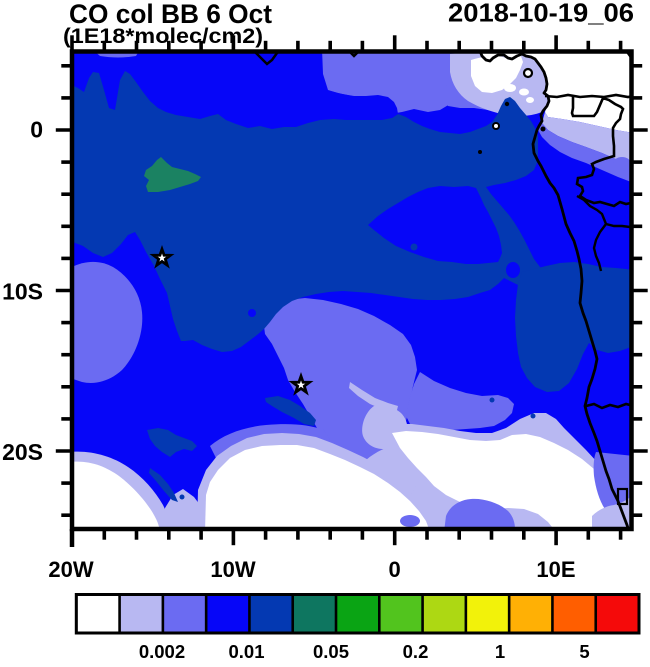  Describe the element at coordinates (70, 569) in the screenshot. I see `svg-text: 20W` at that location.